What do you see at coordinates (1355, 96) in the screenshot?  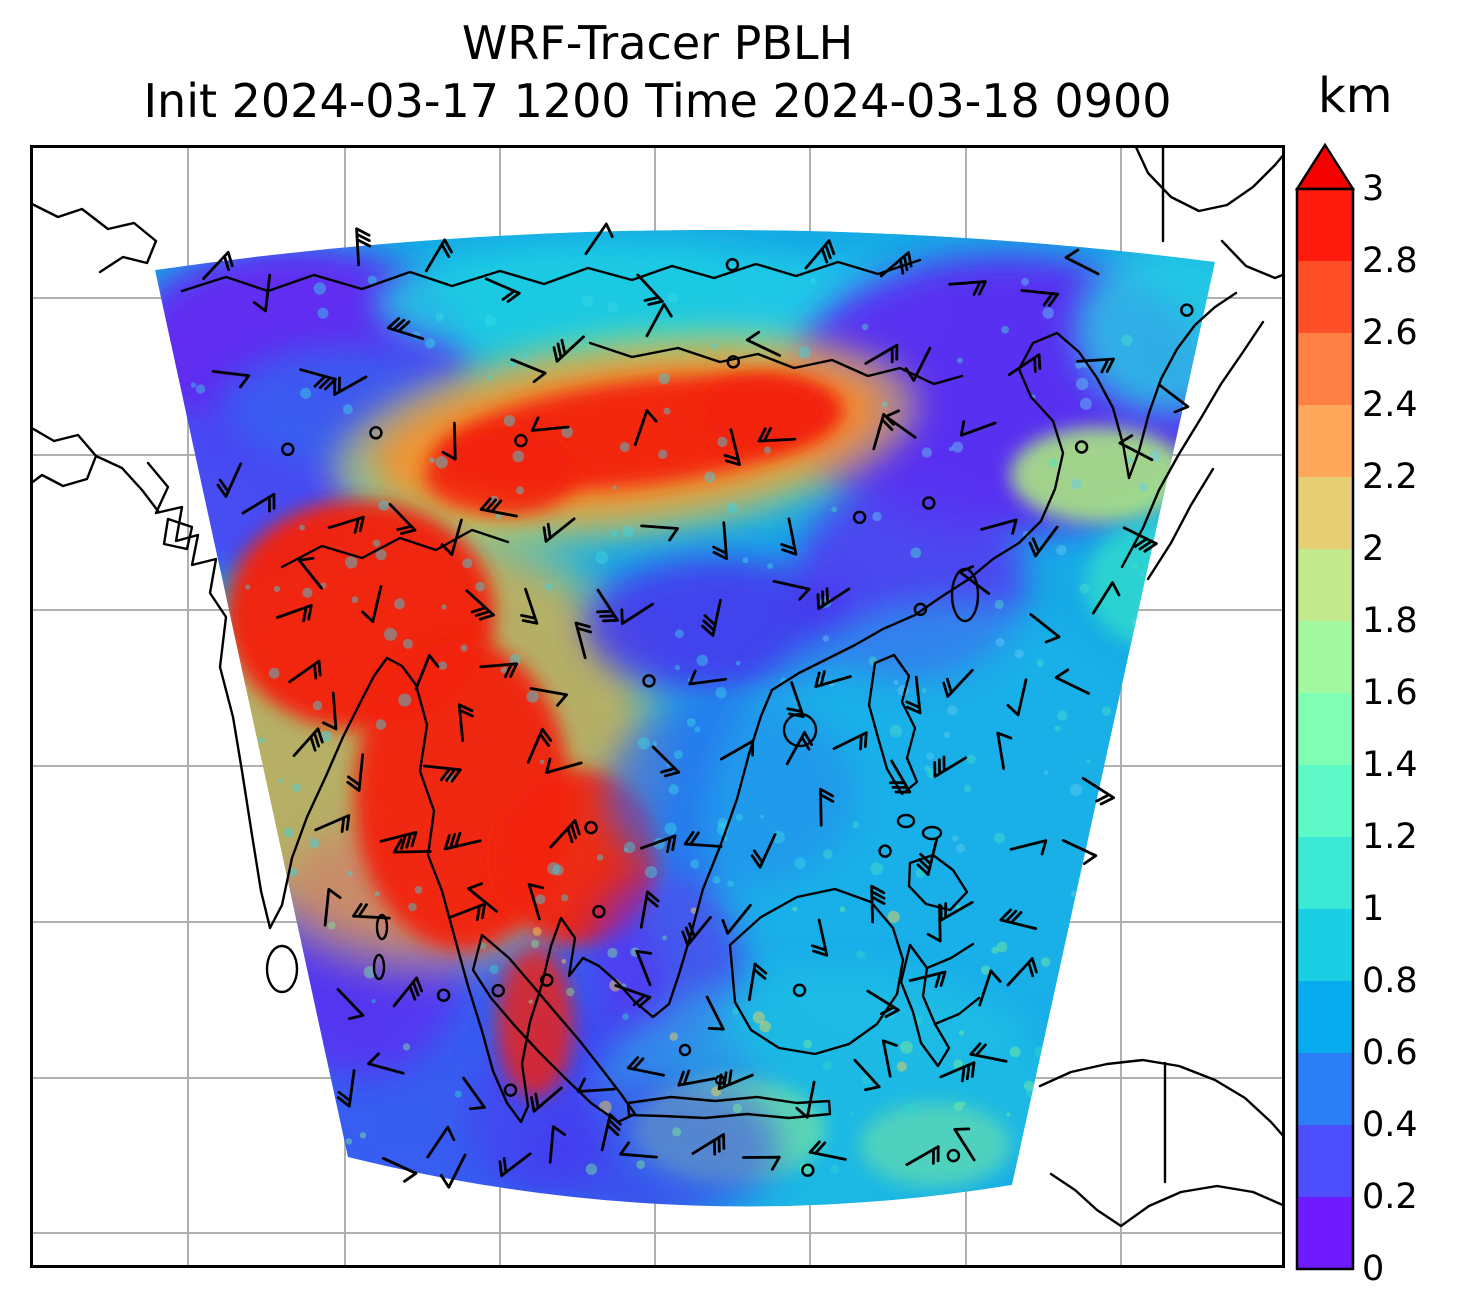 I see `colorbar-unit-label: km` at bounding box center [1355, 96].